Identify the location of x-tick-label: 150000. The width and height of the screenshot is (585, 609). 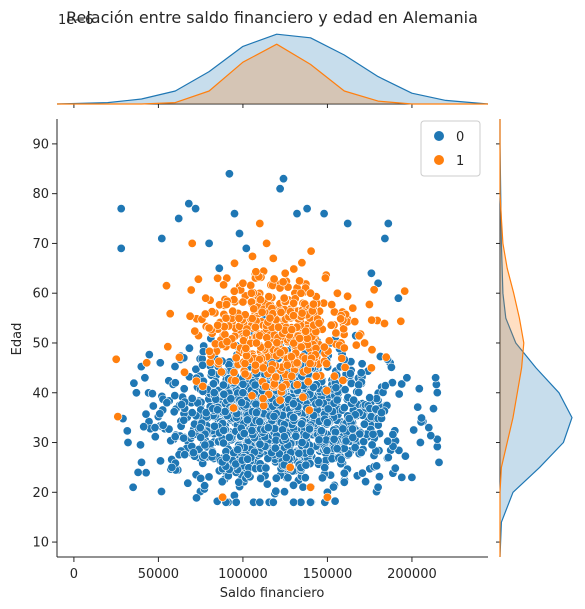
(328, 574).